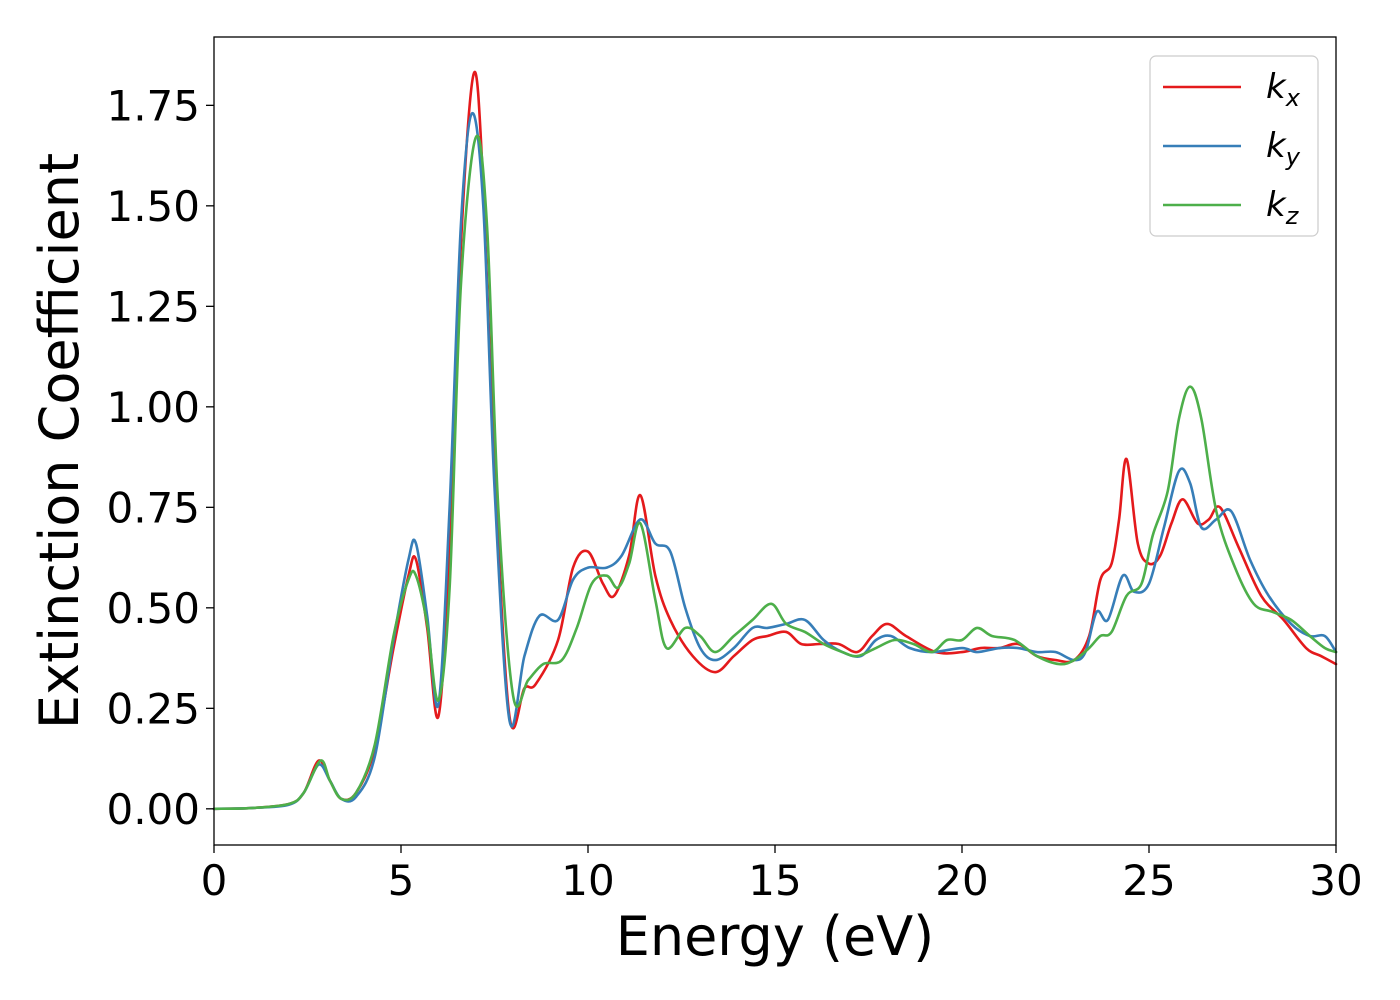 The width and height of the screenshot is (1400, 1000). I want to click on y-tick-label: 0.00, so click(153, 809).